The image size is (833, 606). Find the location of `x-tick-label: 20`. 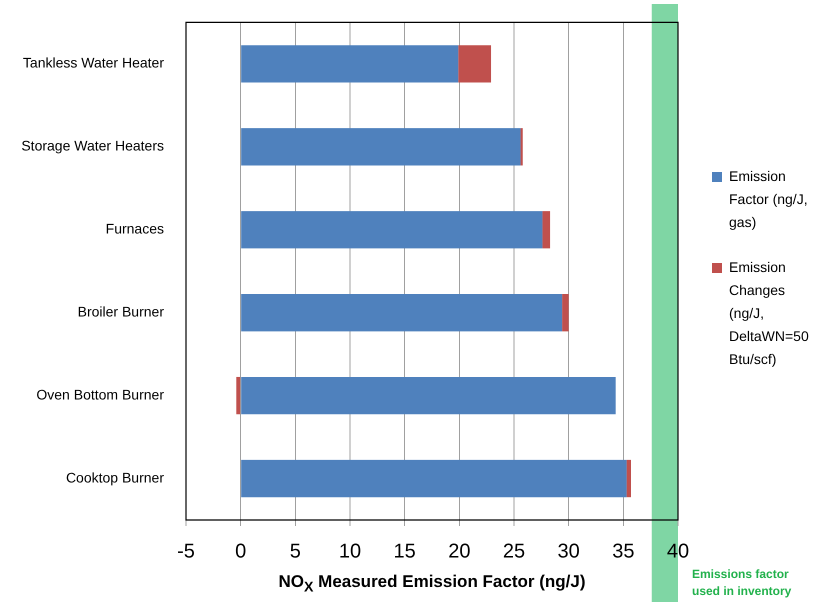

x-tick-label: 20 is located at coordinates (459, 551).